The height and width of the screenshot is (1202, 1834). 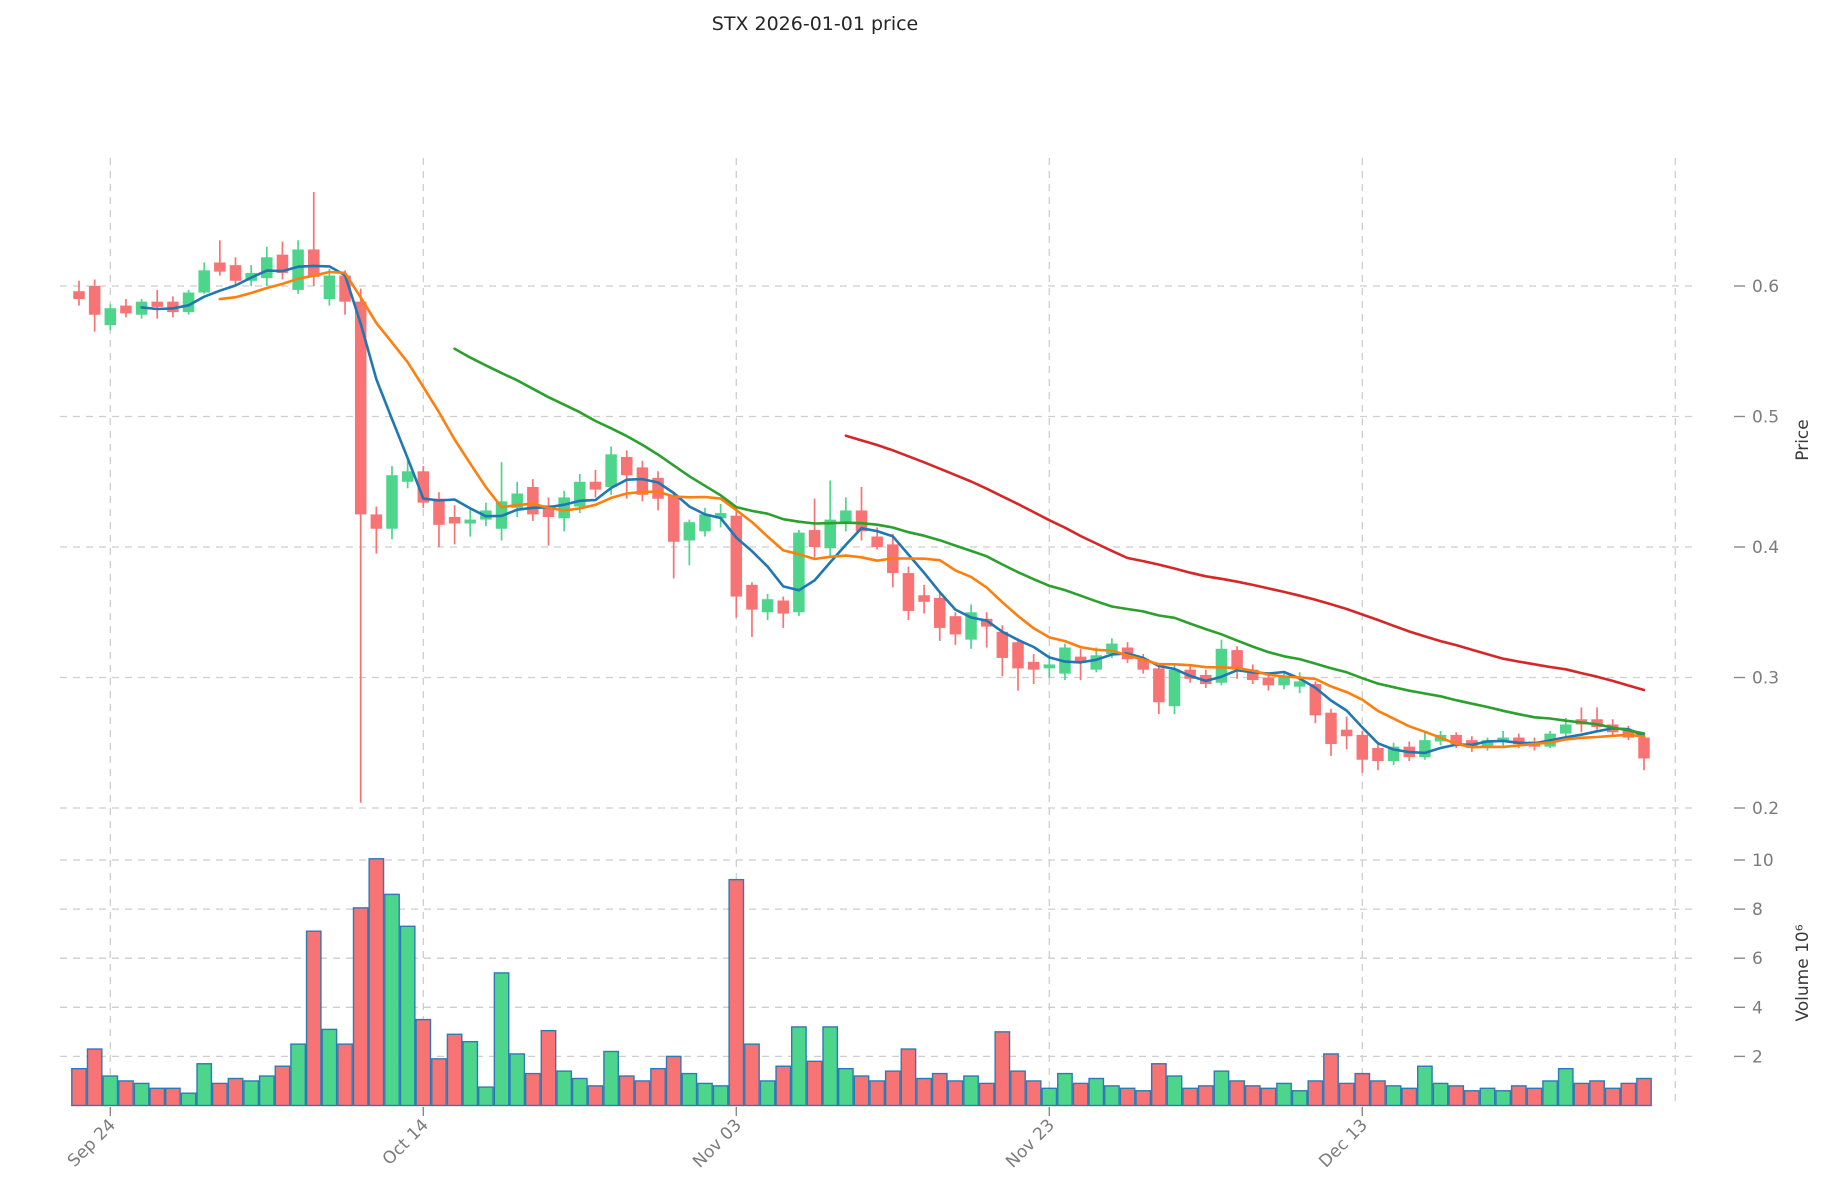 I want to click on volume-tick-label: 2, so click(x=1757, y=1057).